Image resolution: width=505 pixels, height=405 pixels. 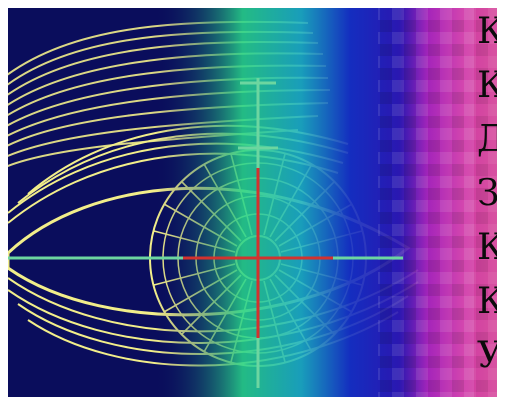 I want to click on letter-5: К, so click(x=487, y=247).